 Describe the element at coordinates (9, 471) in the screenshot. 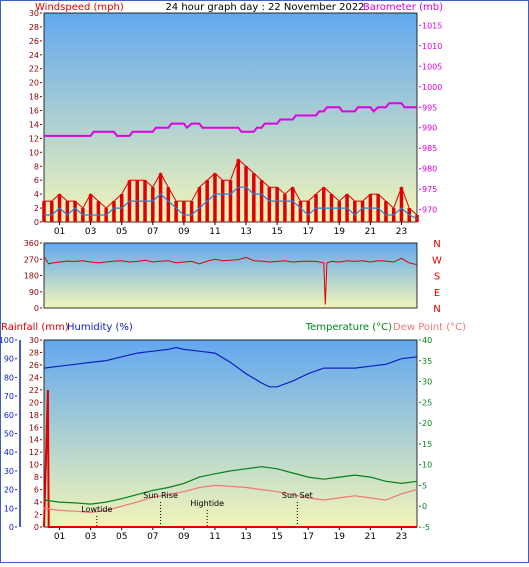

I see `humidity-axis-tick-label: 30` at that location.